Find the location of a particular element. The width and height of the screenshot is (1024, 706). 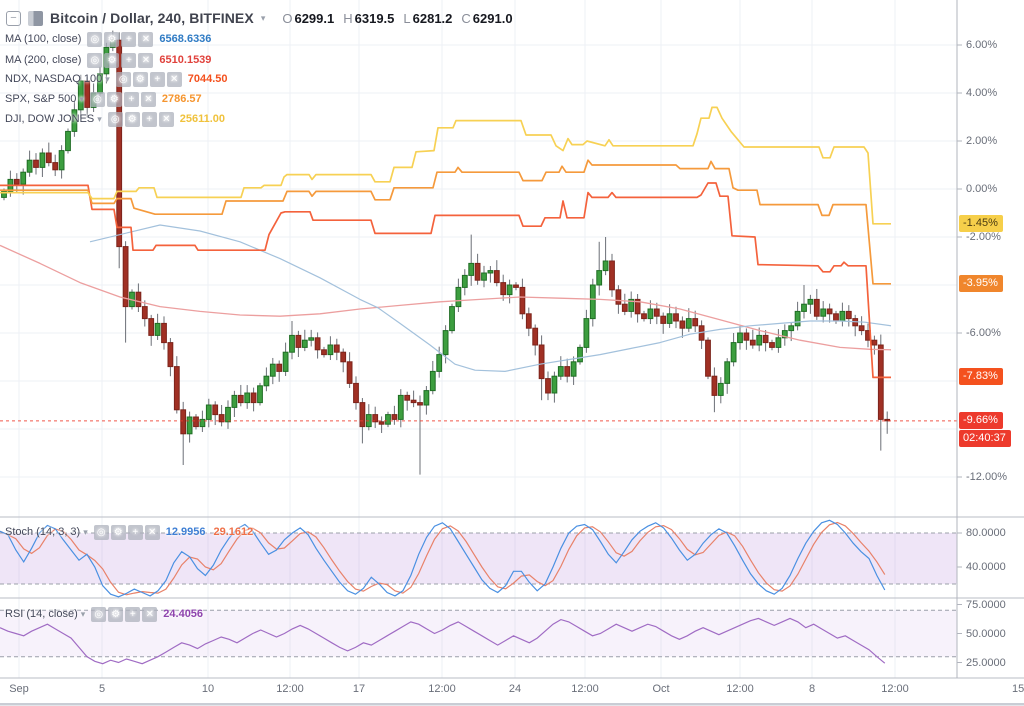

rsi-axis-label: 25.0000 is located at coordinates (986, 662).